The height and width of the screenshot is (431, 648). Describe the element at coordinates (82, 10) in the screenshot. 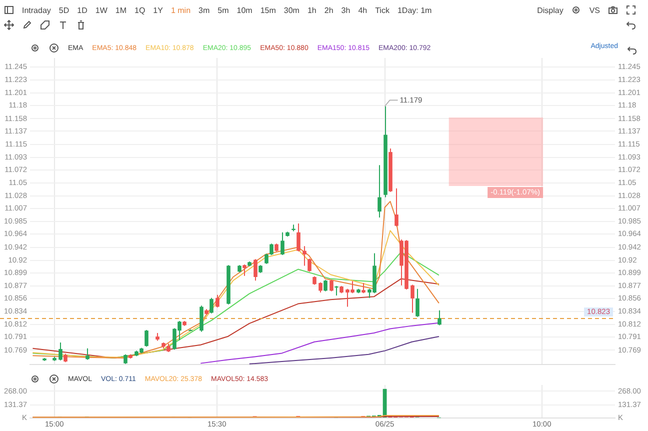

I see `text: 1D` at that location.